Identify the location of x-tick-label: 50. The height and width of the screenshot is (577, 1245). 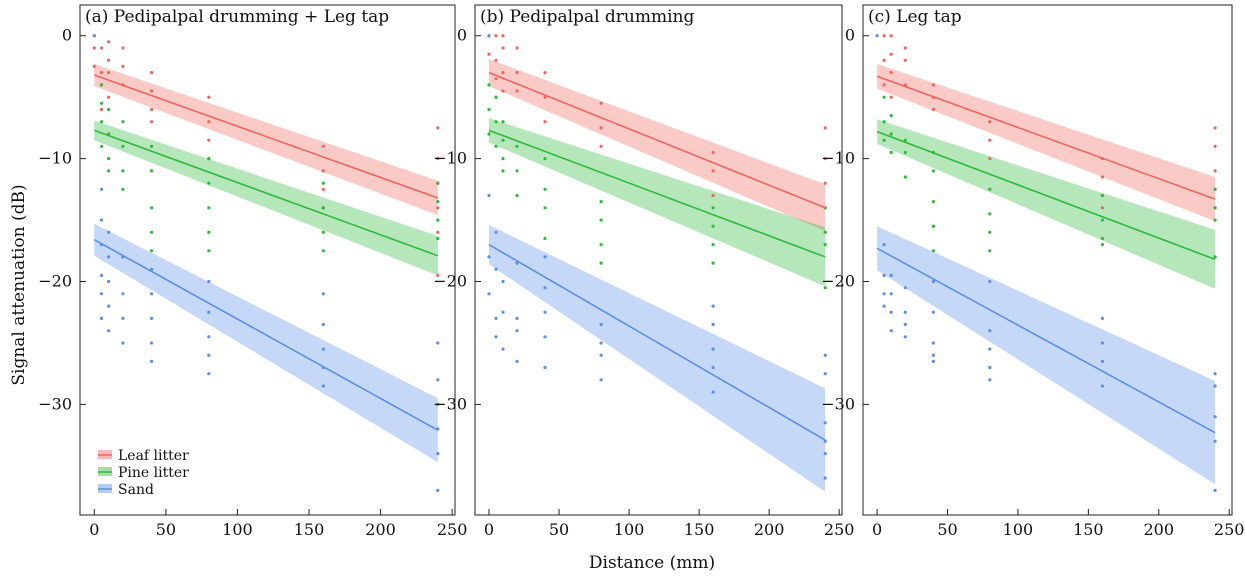
(166, 529).